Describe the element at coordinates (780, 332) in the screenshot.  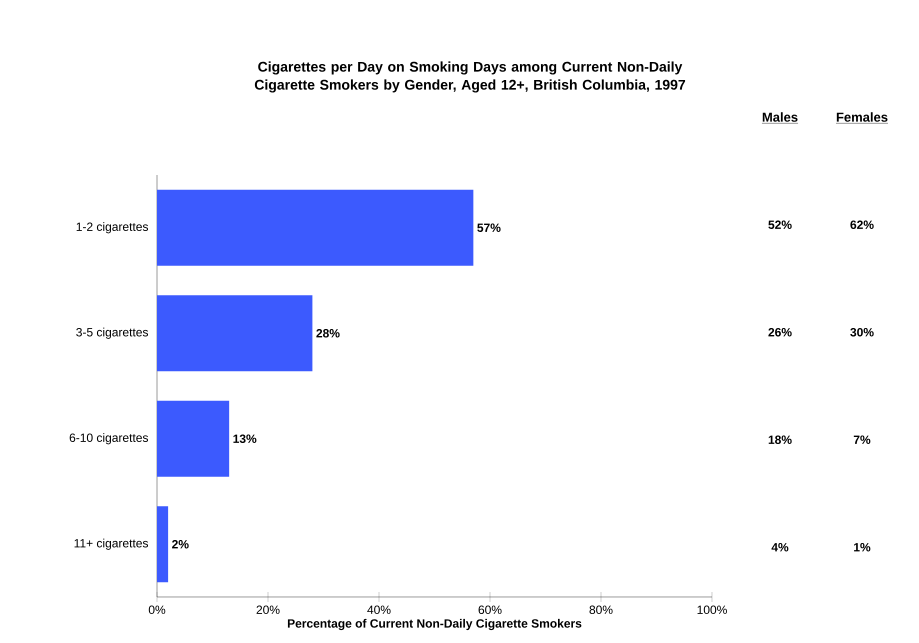
I see `text: 26%` at that location.